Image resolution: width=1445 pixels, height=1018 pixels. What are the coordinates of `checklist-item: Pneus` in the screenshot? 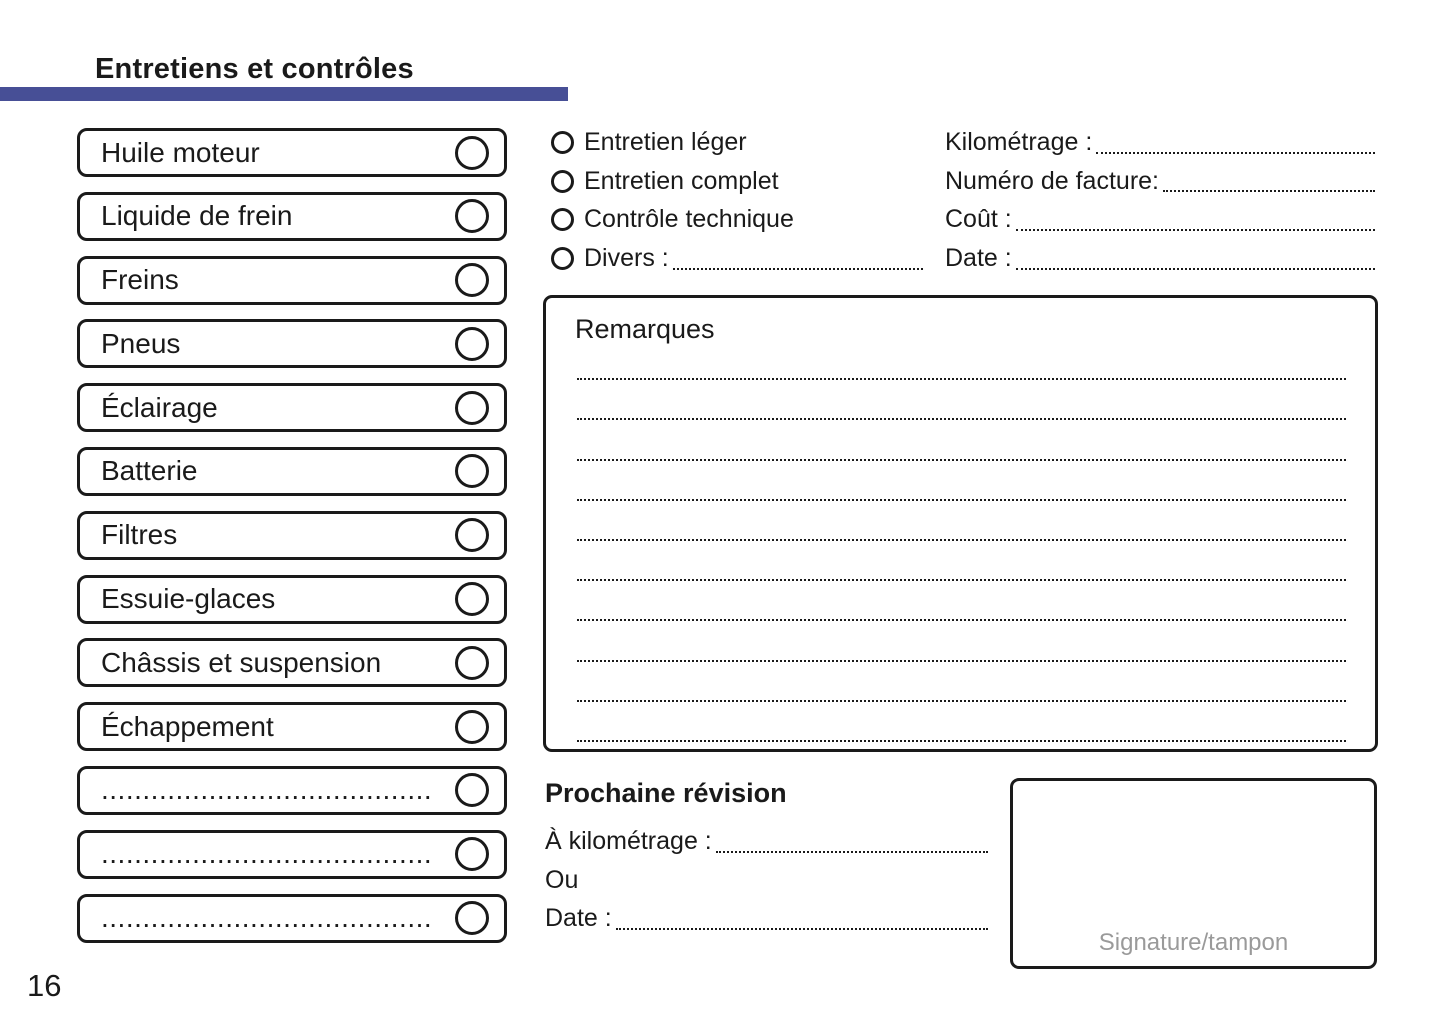 It's located at (292, 344).